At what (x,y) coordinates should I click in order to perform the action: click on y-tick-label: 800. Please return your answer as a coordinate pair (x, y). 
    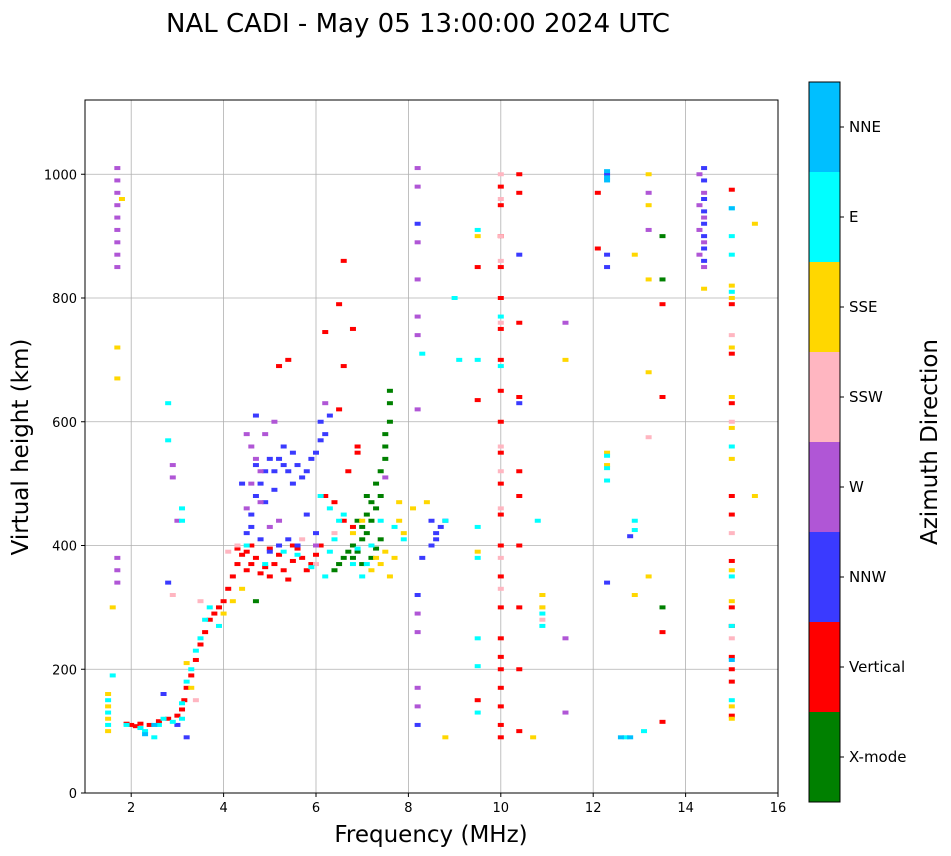
    Looking at the image, I should click on (64, 299).